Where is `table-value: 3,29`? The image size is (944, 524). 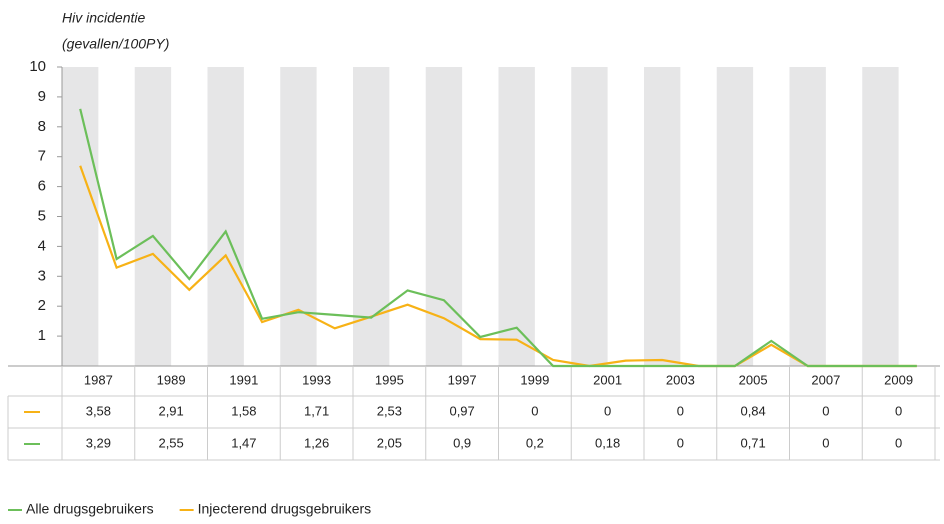
table-value: 3,29 is located at coordinates (98, 442).